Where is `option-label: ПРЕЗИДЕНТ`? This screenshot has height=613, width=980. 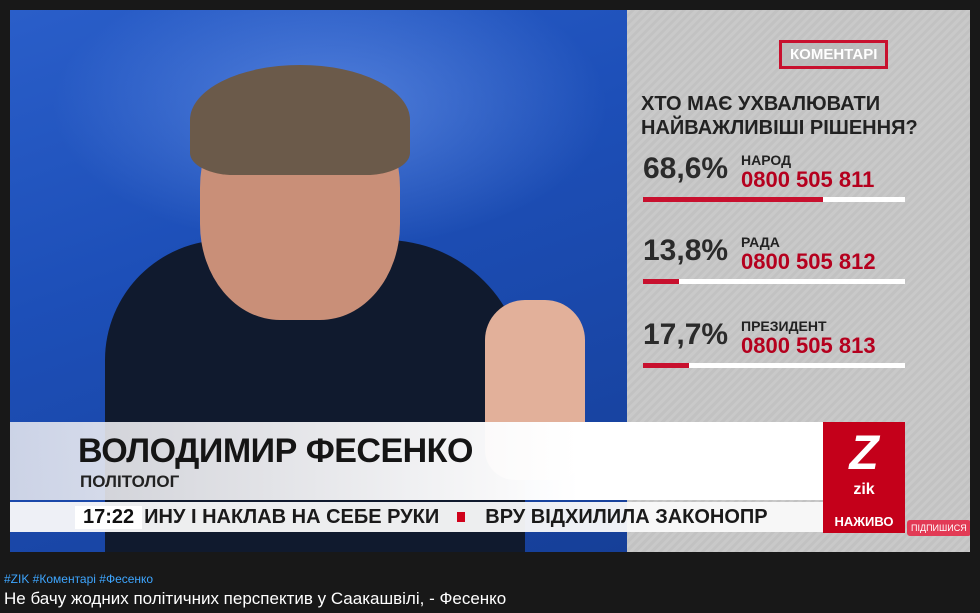
option-label: ПРЕЗИДЕНТ is located at coordinates (784, 326).